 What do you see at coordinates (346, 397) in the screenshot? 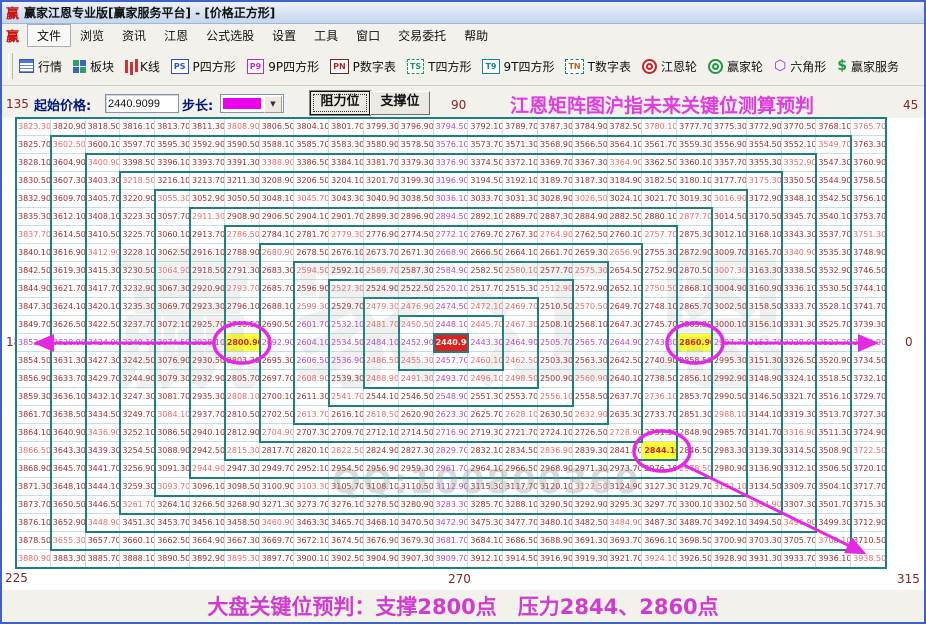
I see `price-cell: 2541.70` at bounding box center [346, 397].